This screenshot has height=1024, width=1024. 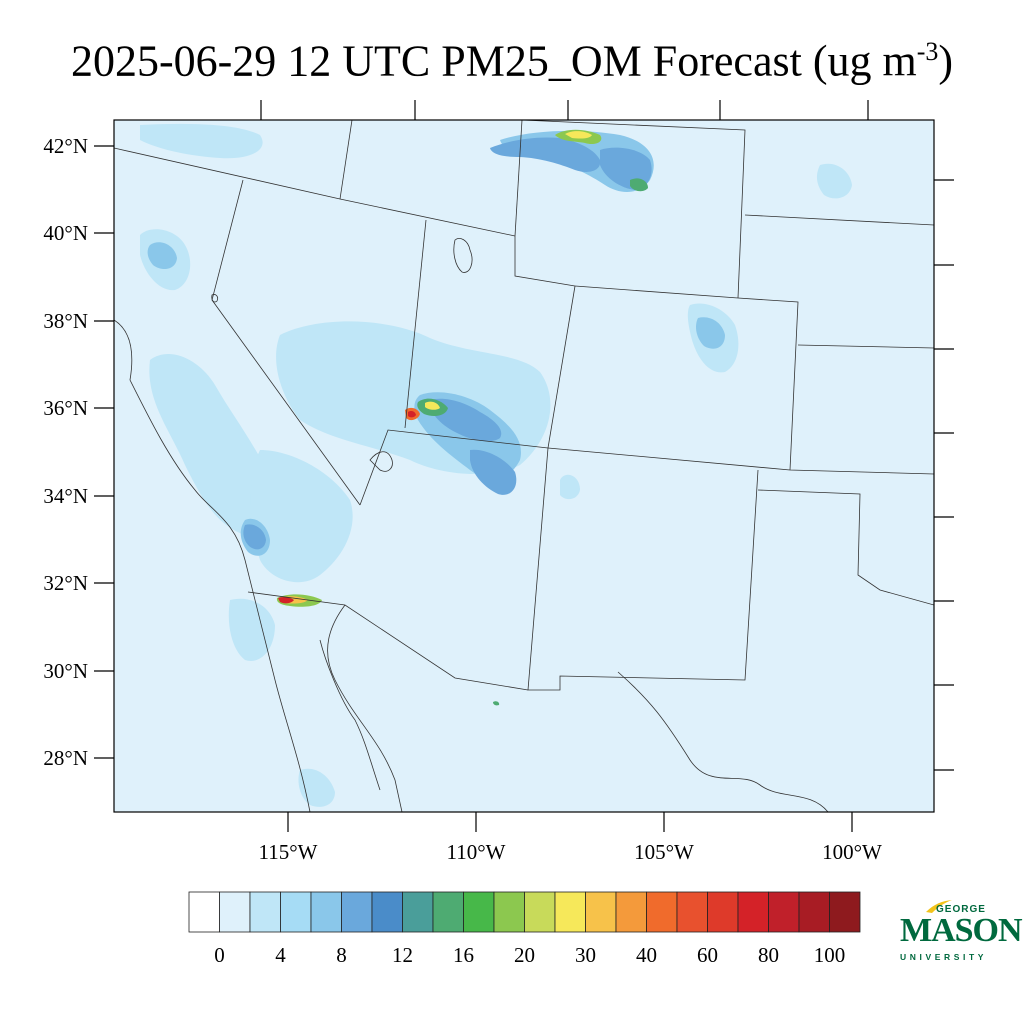 What do you see at coordinates (927, 51) in the screenshot?
I see `title-unit-exponent: -3` at bounding box center [927, 51].